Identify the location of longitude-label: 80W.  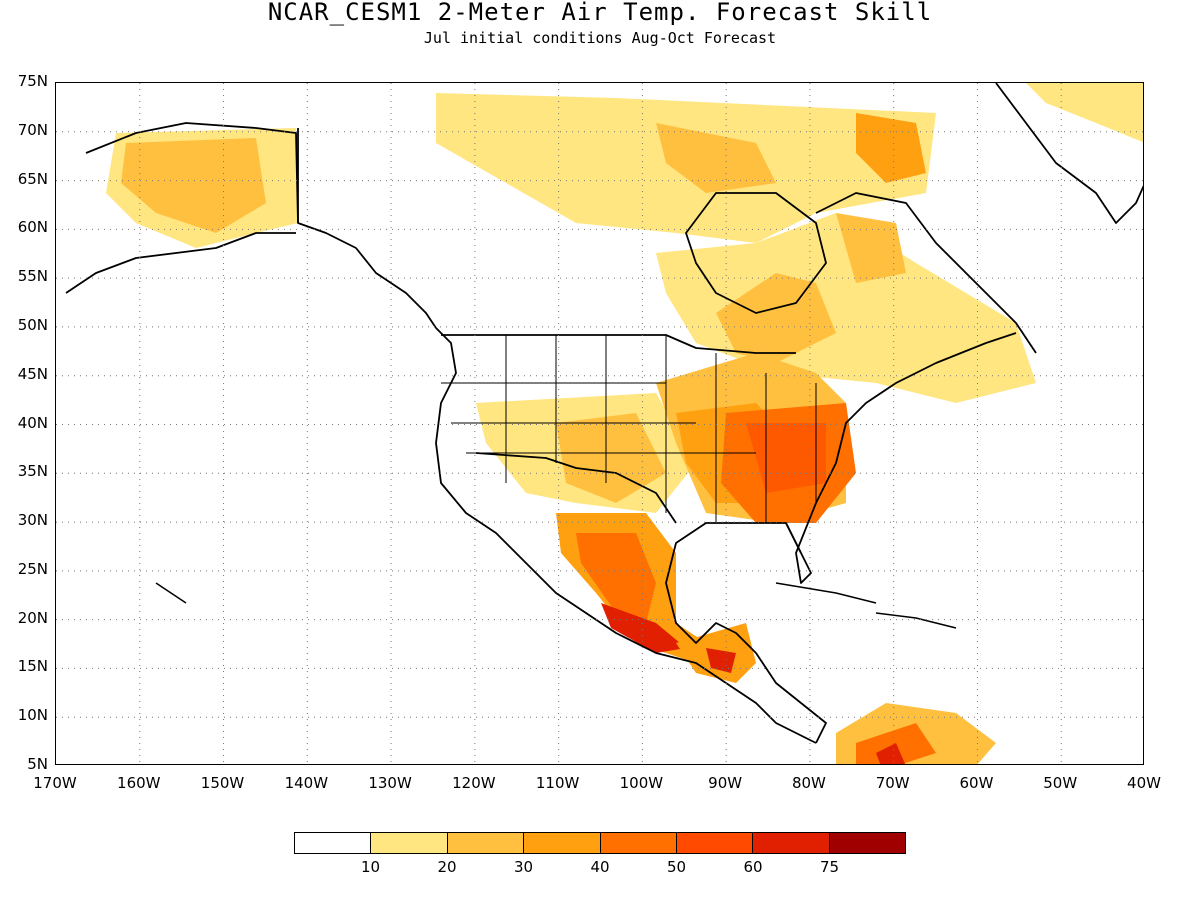
(808, 783).